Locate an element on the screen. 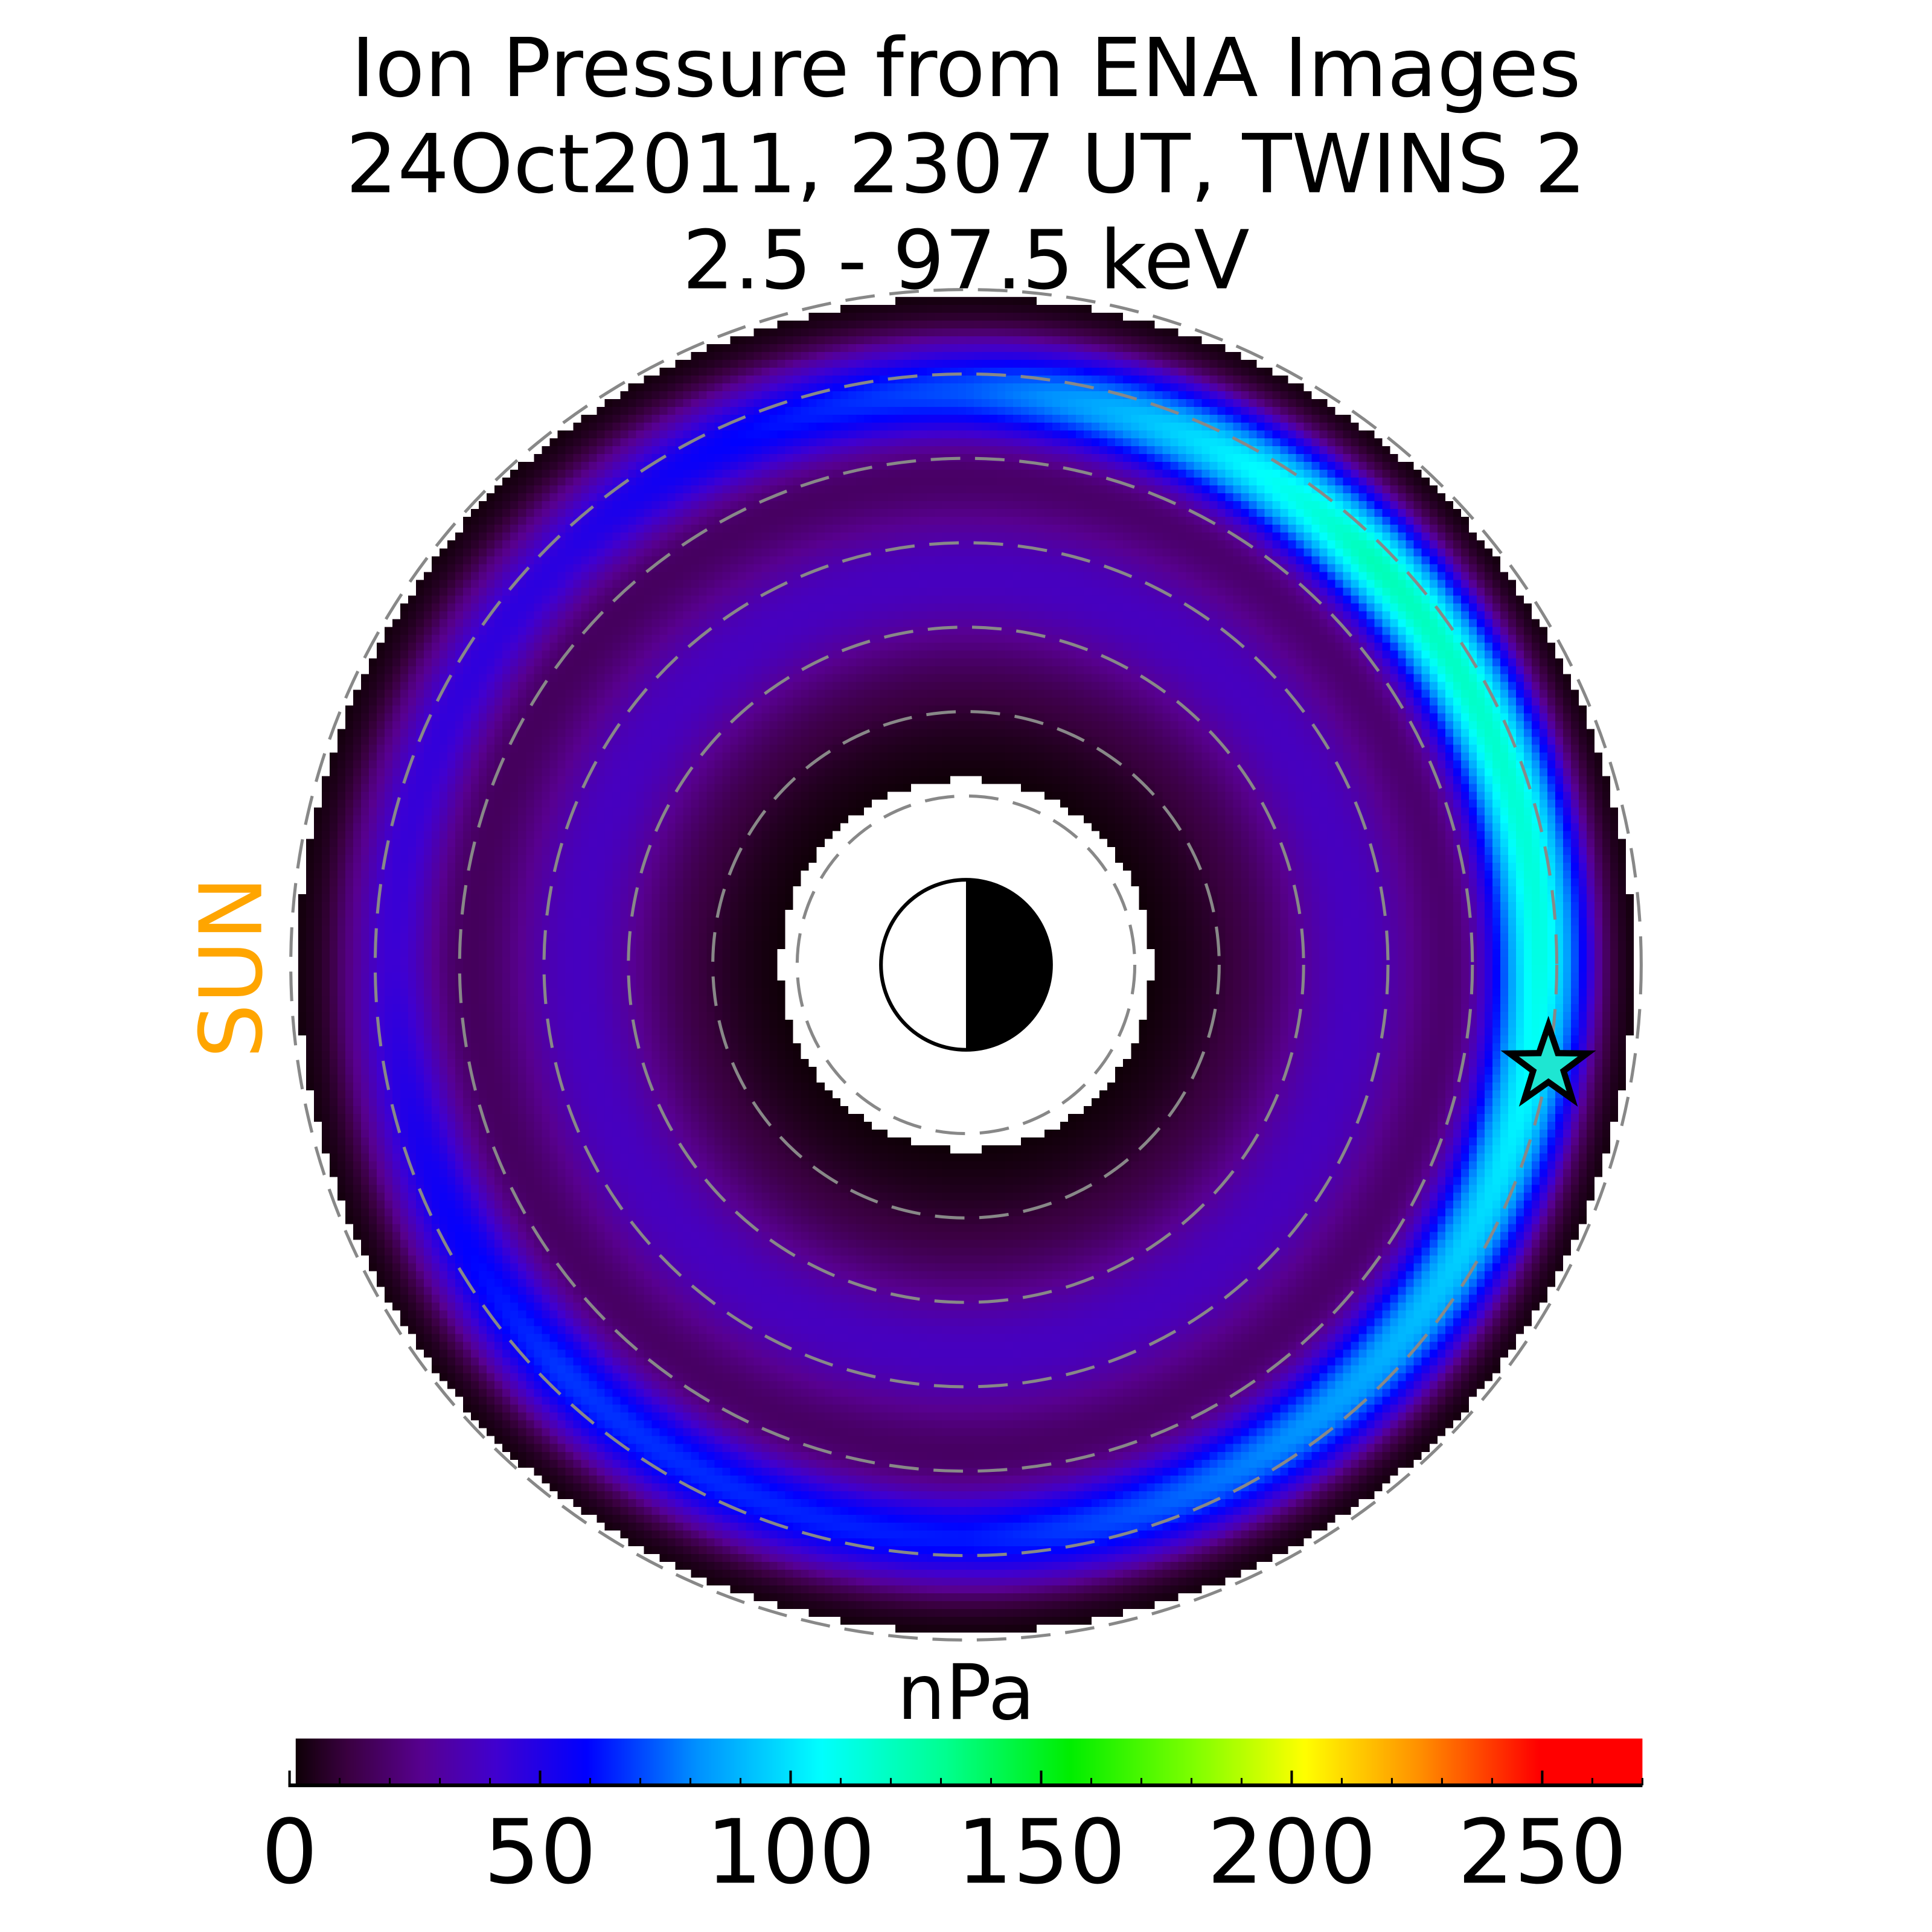  grid-circle-2re is located at coordinates (966, 965).